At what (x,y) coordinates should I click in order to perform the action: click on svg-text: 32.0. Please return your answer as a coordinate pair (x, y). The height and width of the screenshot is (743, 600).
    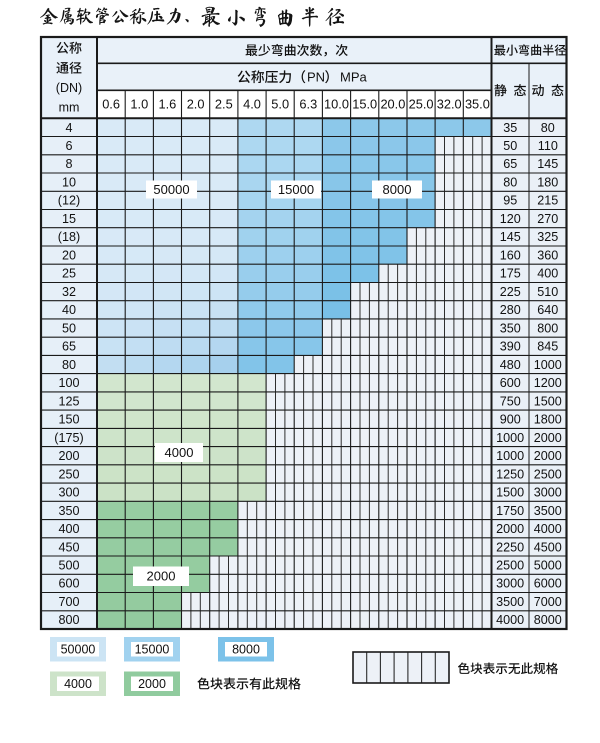
    Looking at the image, I should click on (449, 104).